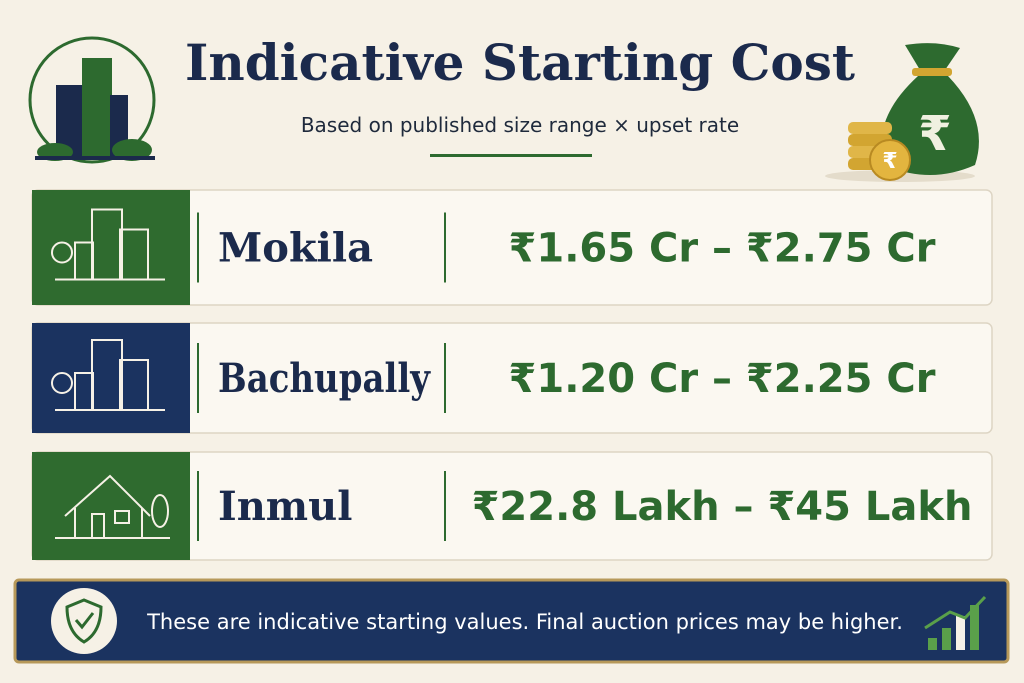 This screenshot has width=1024, height=683. Describe the element at coordinates (722, 249) in the screenshot. I see `price-range: ₹1.65 Cr – ₹2.75 Cr` at that location.